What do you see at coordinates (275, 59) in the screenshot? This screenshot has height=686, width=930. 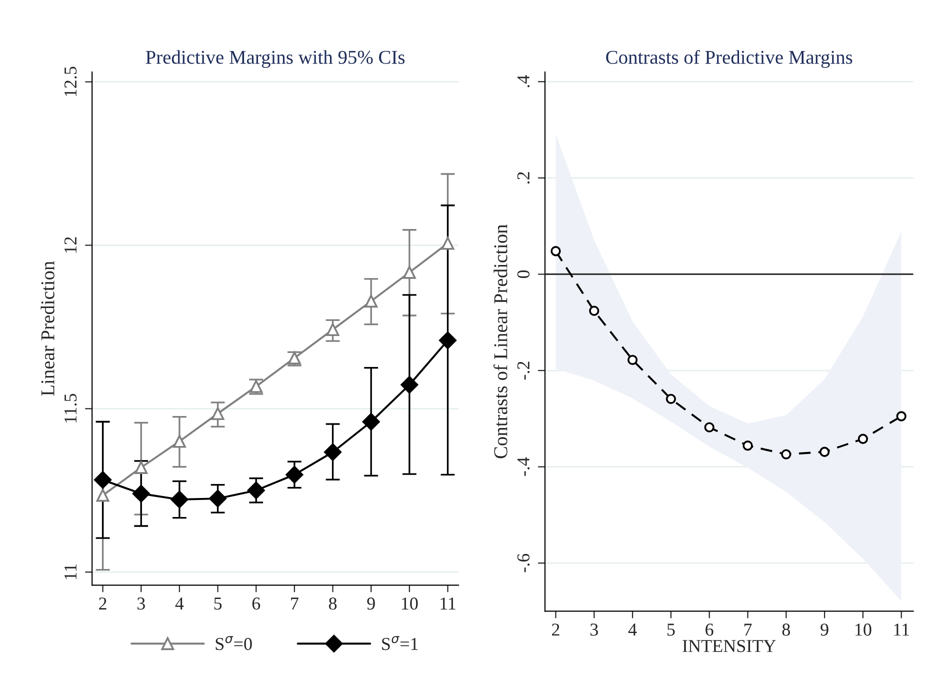 I see `chart-title: Predictive Margins with 95% CIs` at bounding box center [275, 59].